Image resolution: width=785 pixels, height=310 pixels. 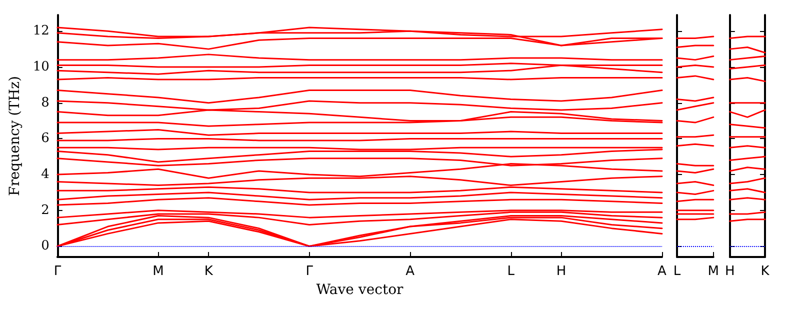 What do you see at coordinates (45, 210) in the screenshot?
I see `y-tick-label: 2` at bounding box center [45, 210].